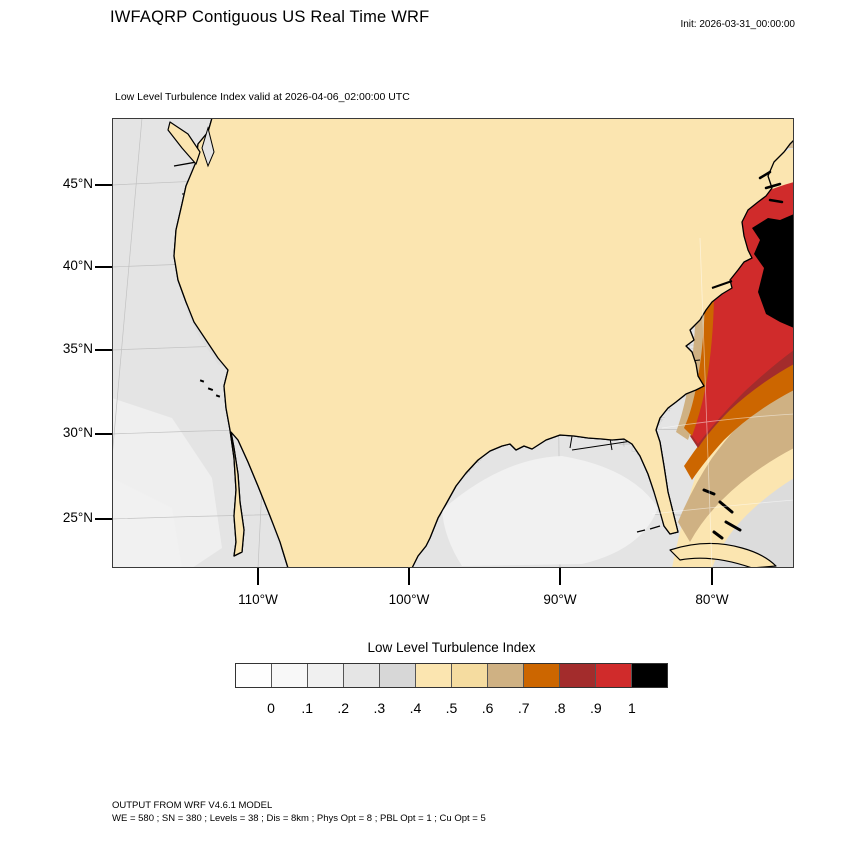 The height and width of the screenshot is (850, 850). What do you see at coordinates (451, 708) in the screenshot?
I see `colorbar-tick-label: .5` at bounding box center [451, 708].